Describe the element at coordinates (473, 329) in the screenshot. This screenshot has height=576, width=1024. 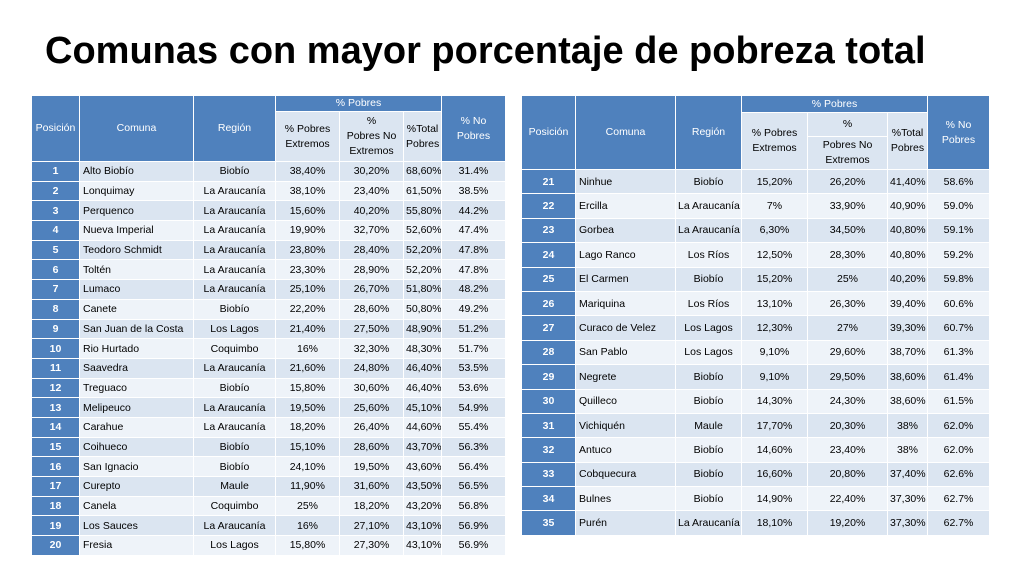
I see `cell-no-pobres: 51.2%` at that location.